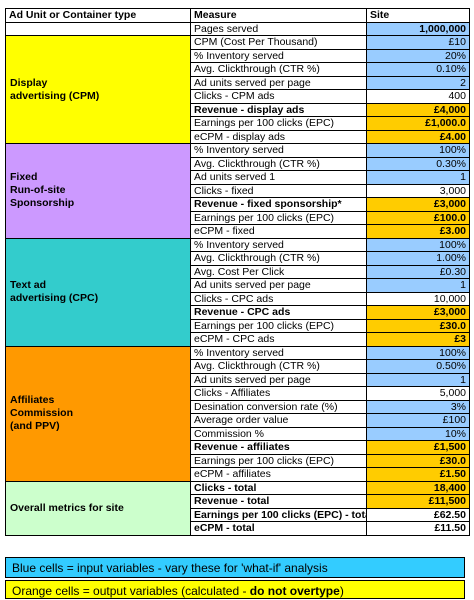 This screenshot has height=600, width=474. What do you see at coordinates (278, 298) in the screenshot?
I see `measure-cell: Clicks - CPC ads` at bounding box center [278, 298].